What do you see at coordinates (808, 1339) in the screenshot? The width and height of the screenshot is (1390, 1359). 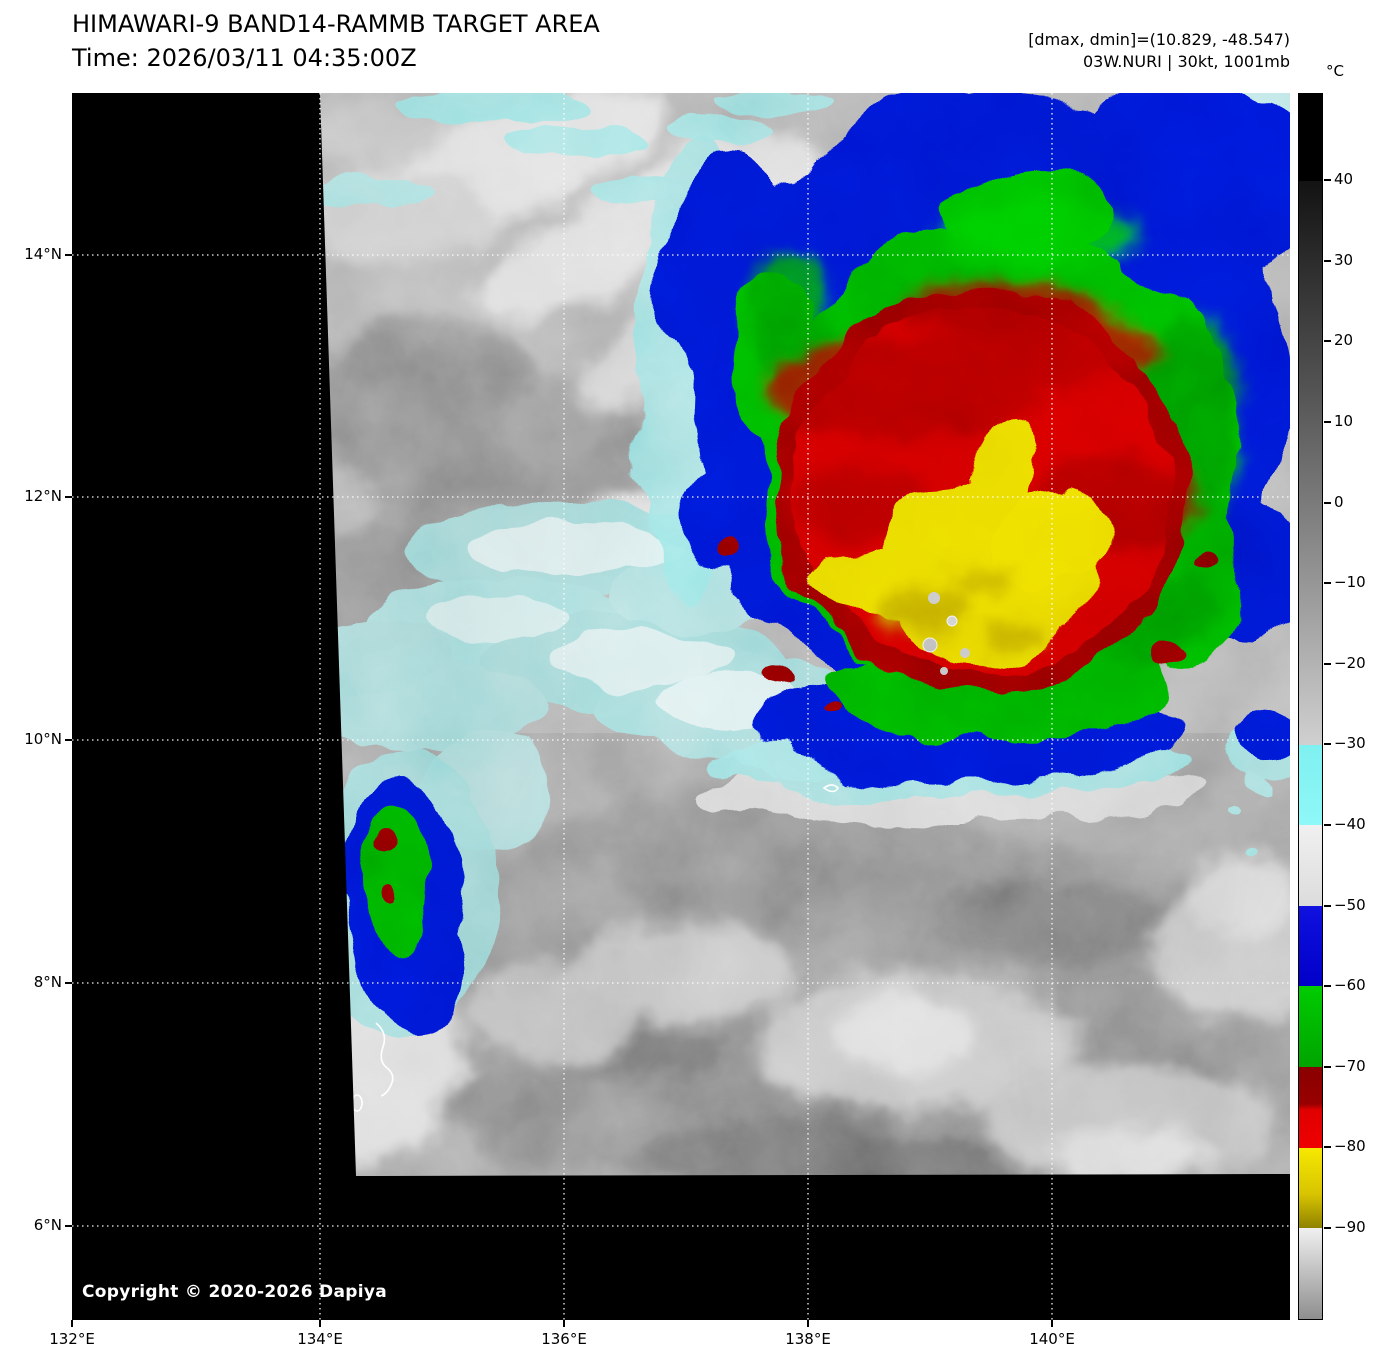 I see `x-axis-label: 138°E` at bounding box center [808, 1339].